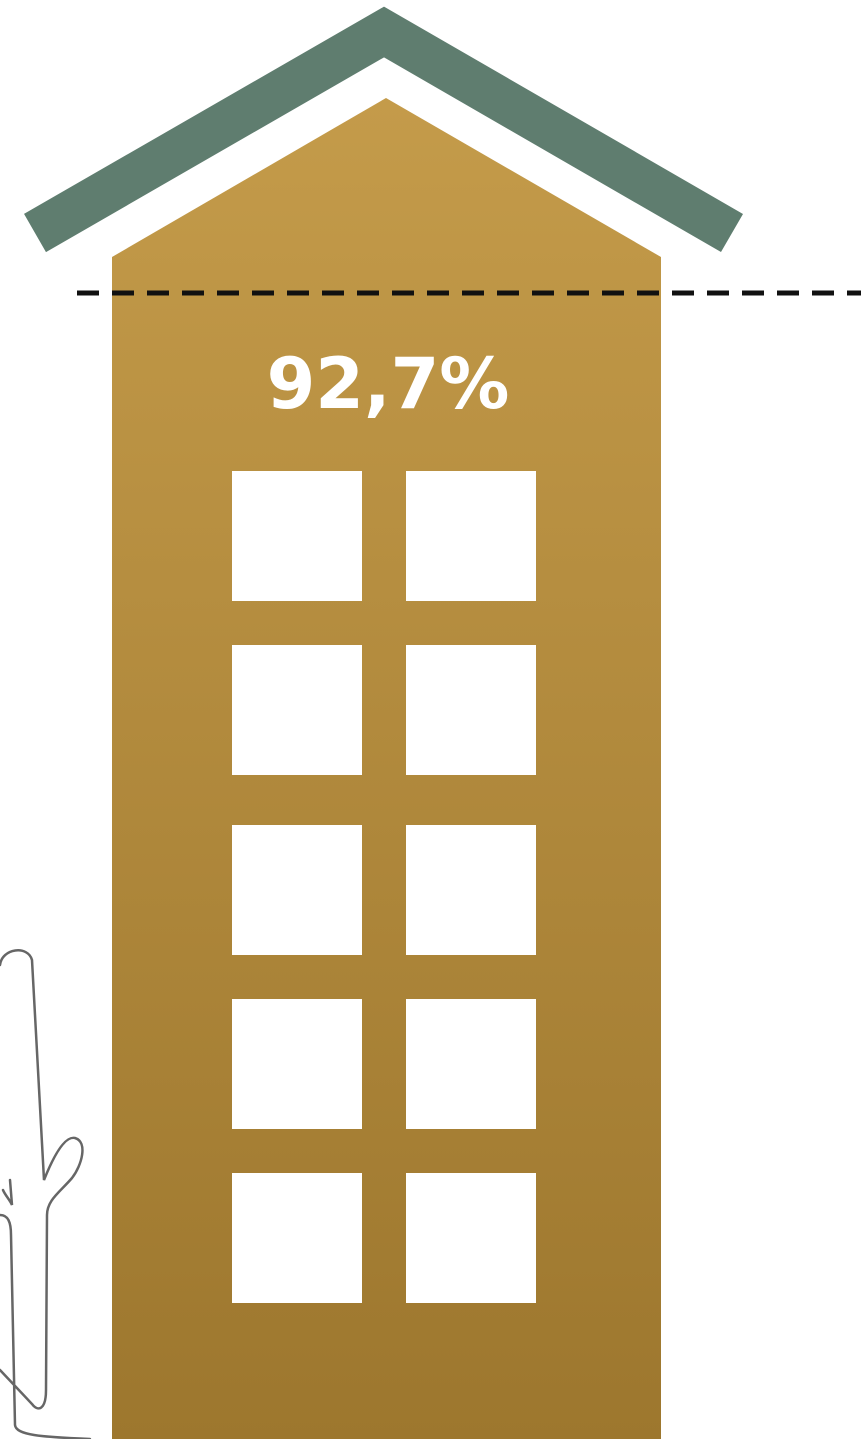 The width and height of the screenshot is (861, 1439). What do you see at coordinates (384, 129) in the screenshot?
I see `roof` at bounding box center [384, 129].